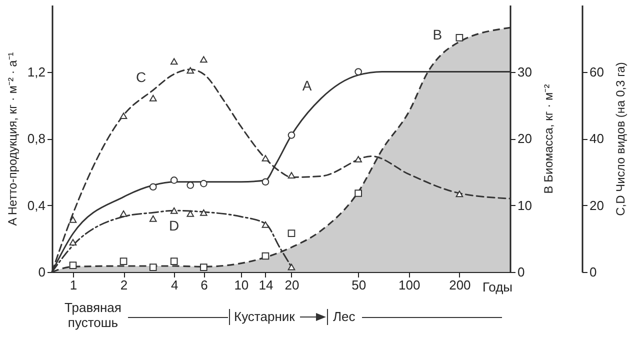 This screenshot has height=347, width=630. I want to click on x-tick-label: 20, so click(292, 285).